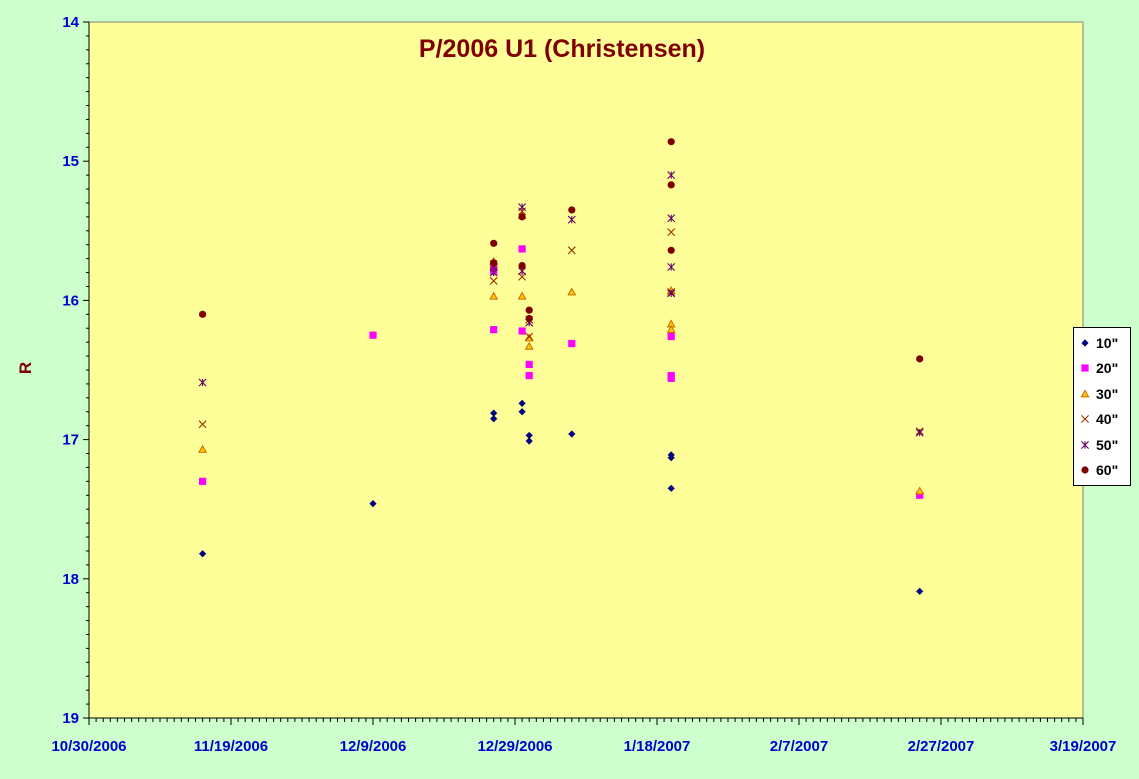 This screenshot has width=1139, height=779. What do you see at coordinates (1107, 419) in the screenshot?
I see `legend-label: 40"` at bounding box center [1107, 419].